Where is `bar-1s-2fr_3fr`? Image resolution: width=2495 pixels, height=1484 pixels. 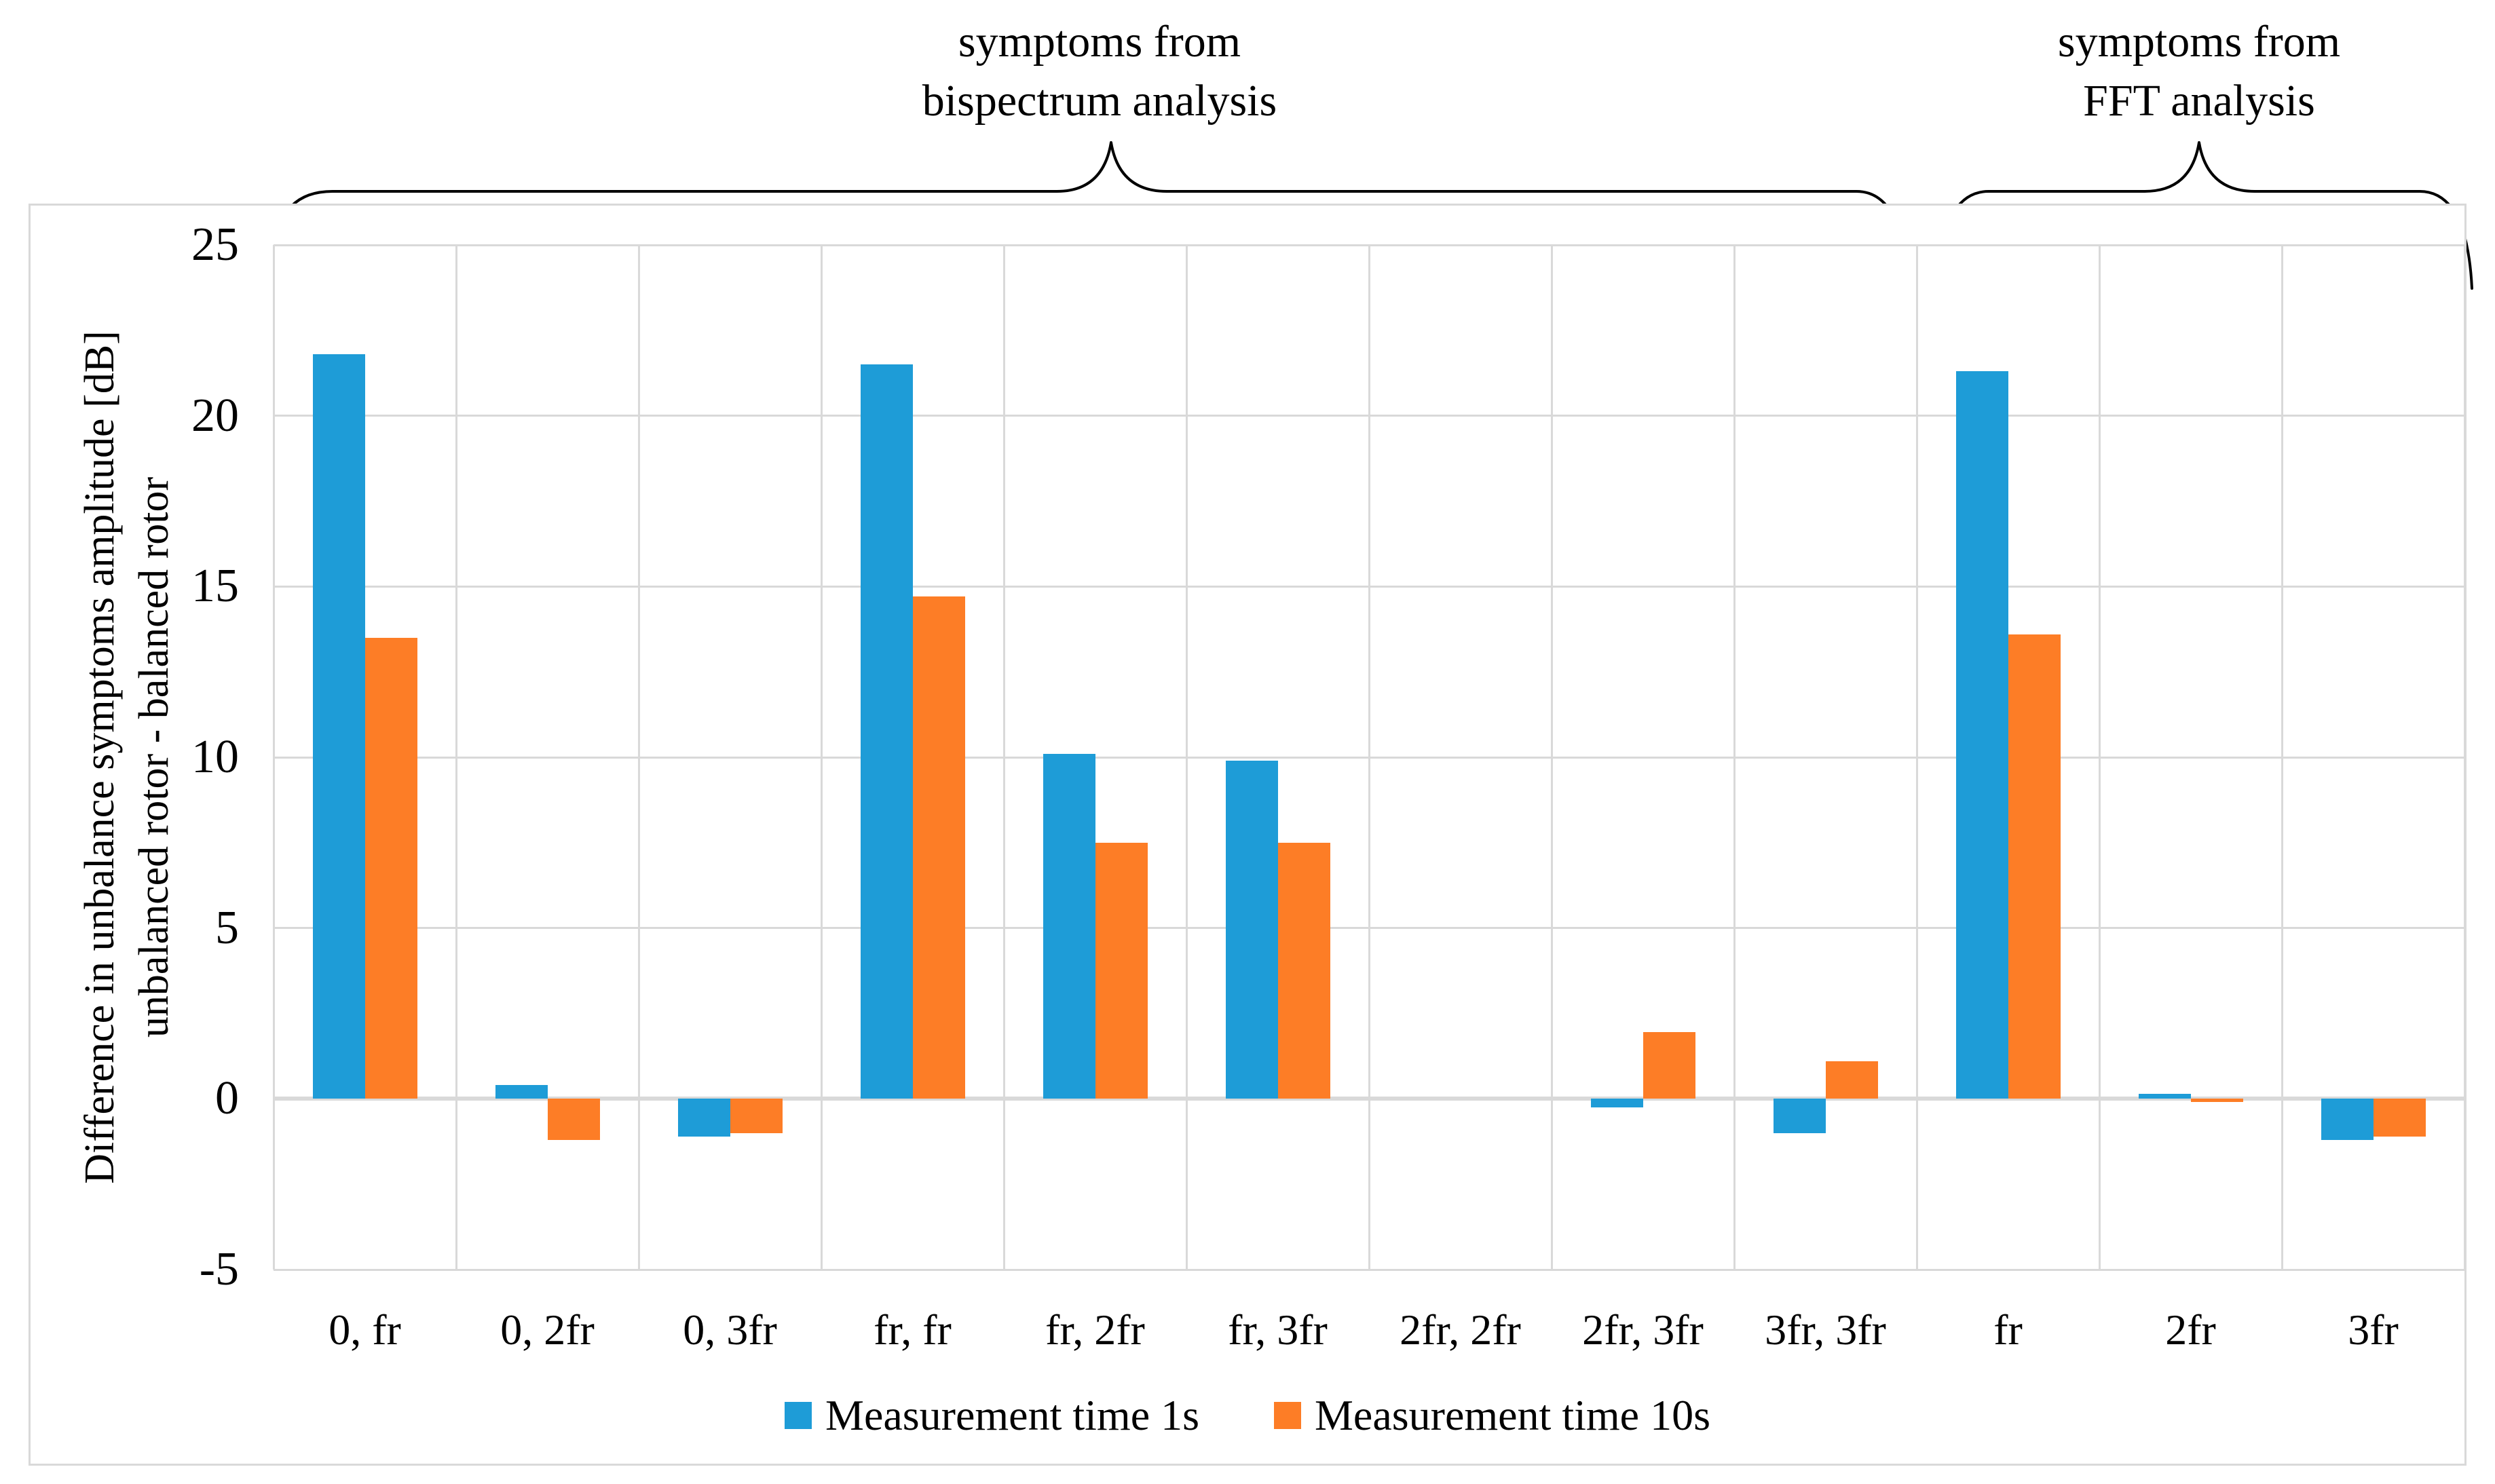 bar-1s-2fr_3fr is located at coordinates (1616, 1103).